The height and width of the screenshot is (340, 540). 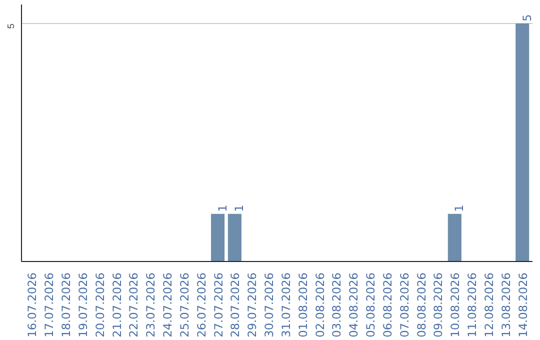 What do you see at coordinates (303, 305) in the screenshot?
I see `x-tick-label: 01.08.2026` at bounding box center [303, 305].